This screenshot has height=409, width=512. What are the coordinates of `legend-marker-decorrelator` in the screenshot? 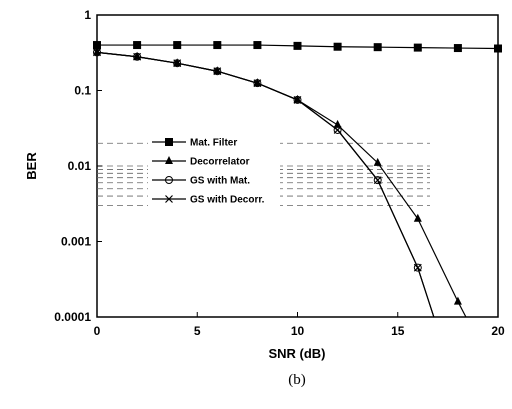 It's located at (169, 160).